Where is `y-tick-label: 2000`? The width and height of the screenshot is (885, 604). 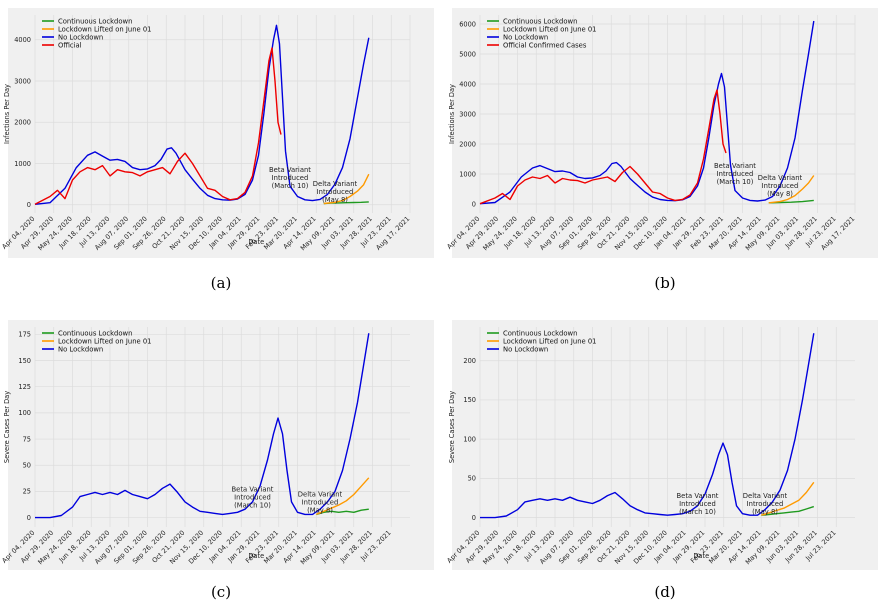
y-tick-label: 2000 is located at coordinates (22, 123).